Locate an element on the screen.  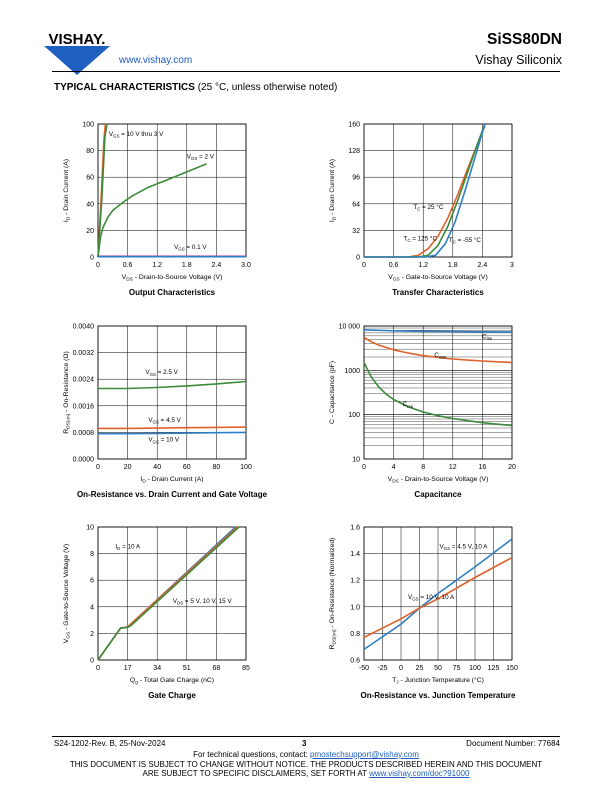
x-tick-label: 51 is located at coordinates (187, 668).